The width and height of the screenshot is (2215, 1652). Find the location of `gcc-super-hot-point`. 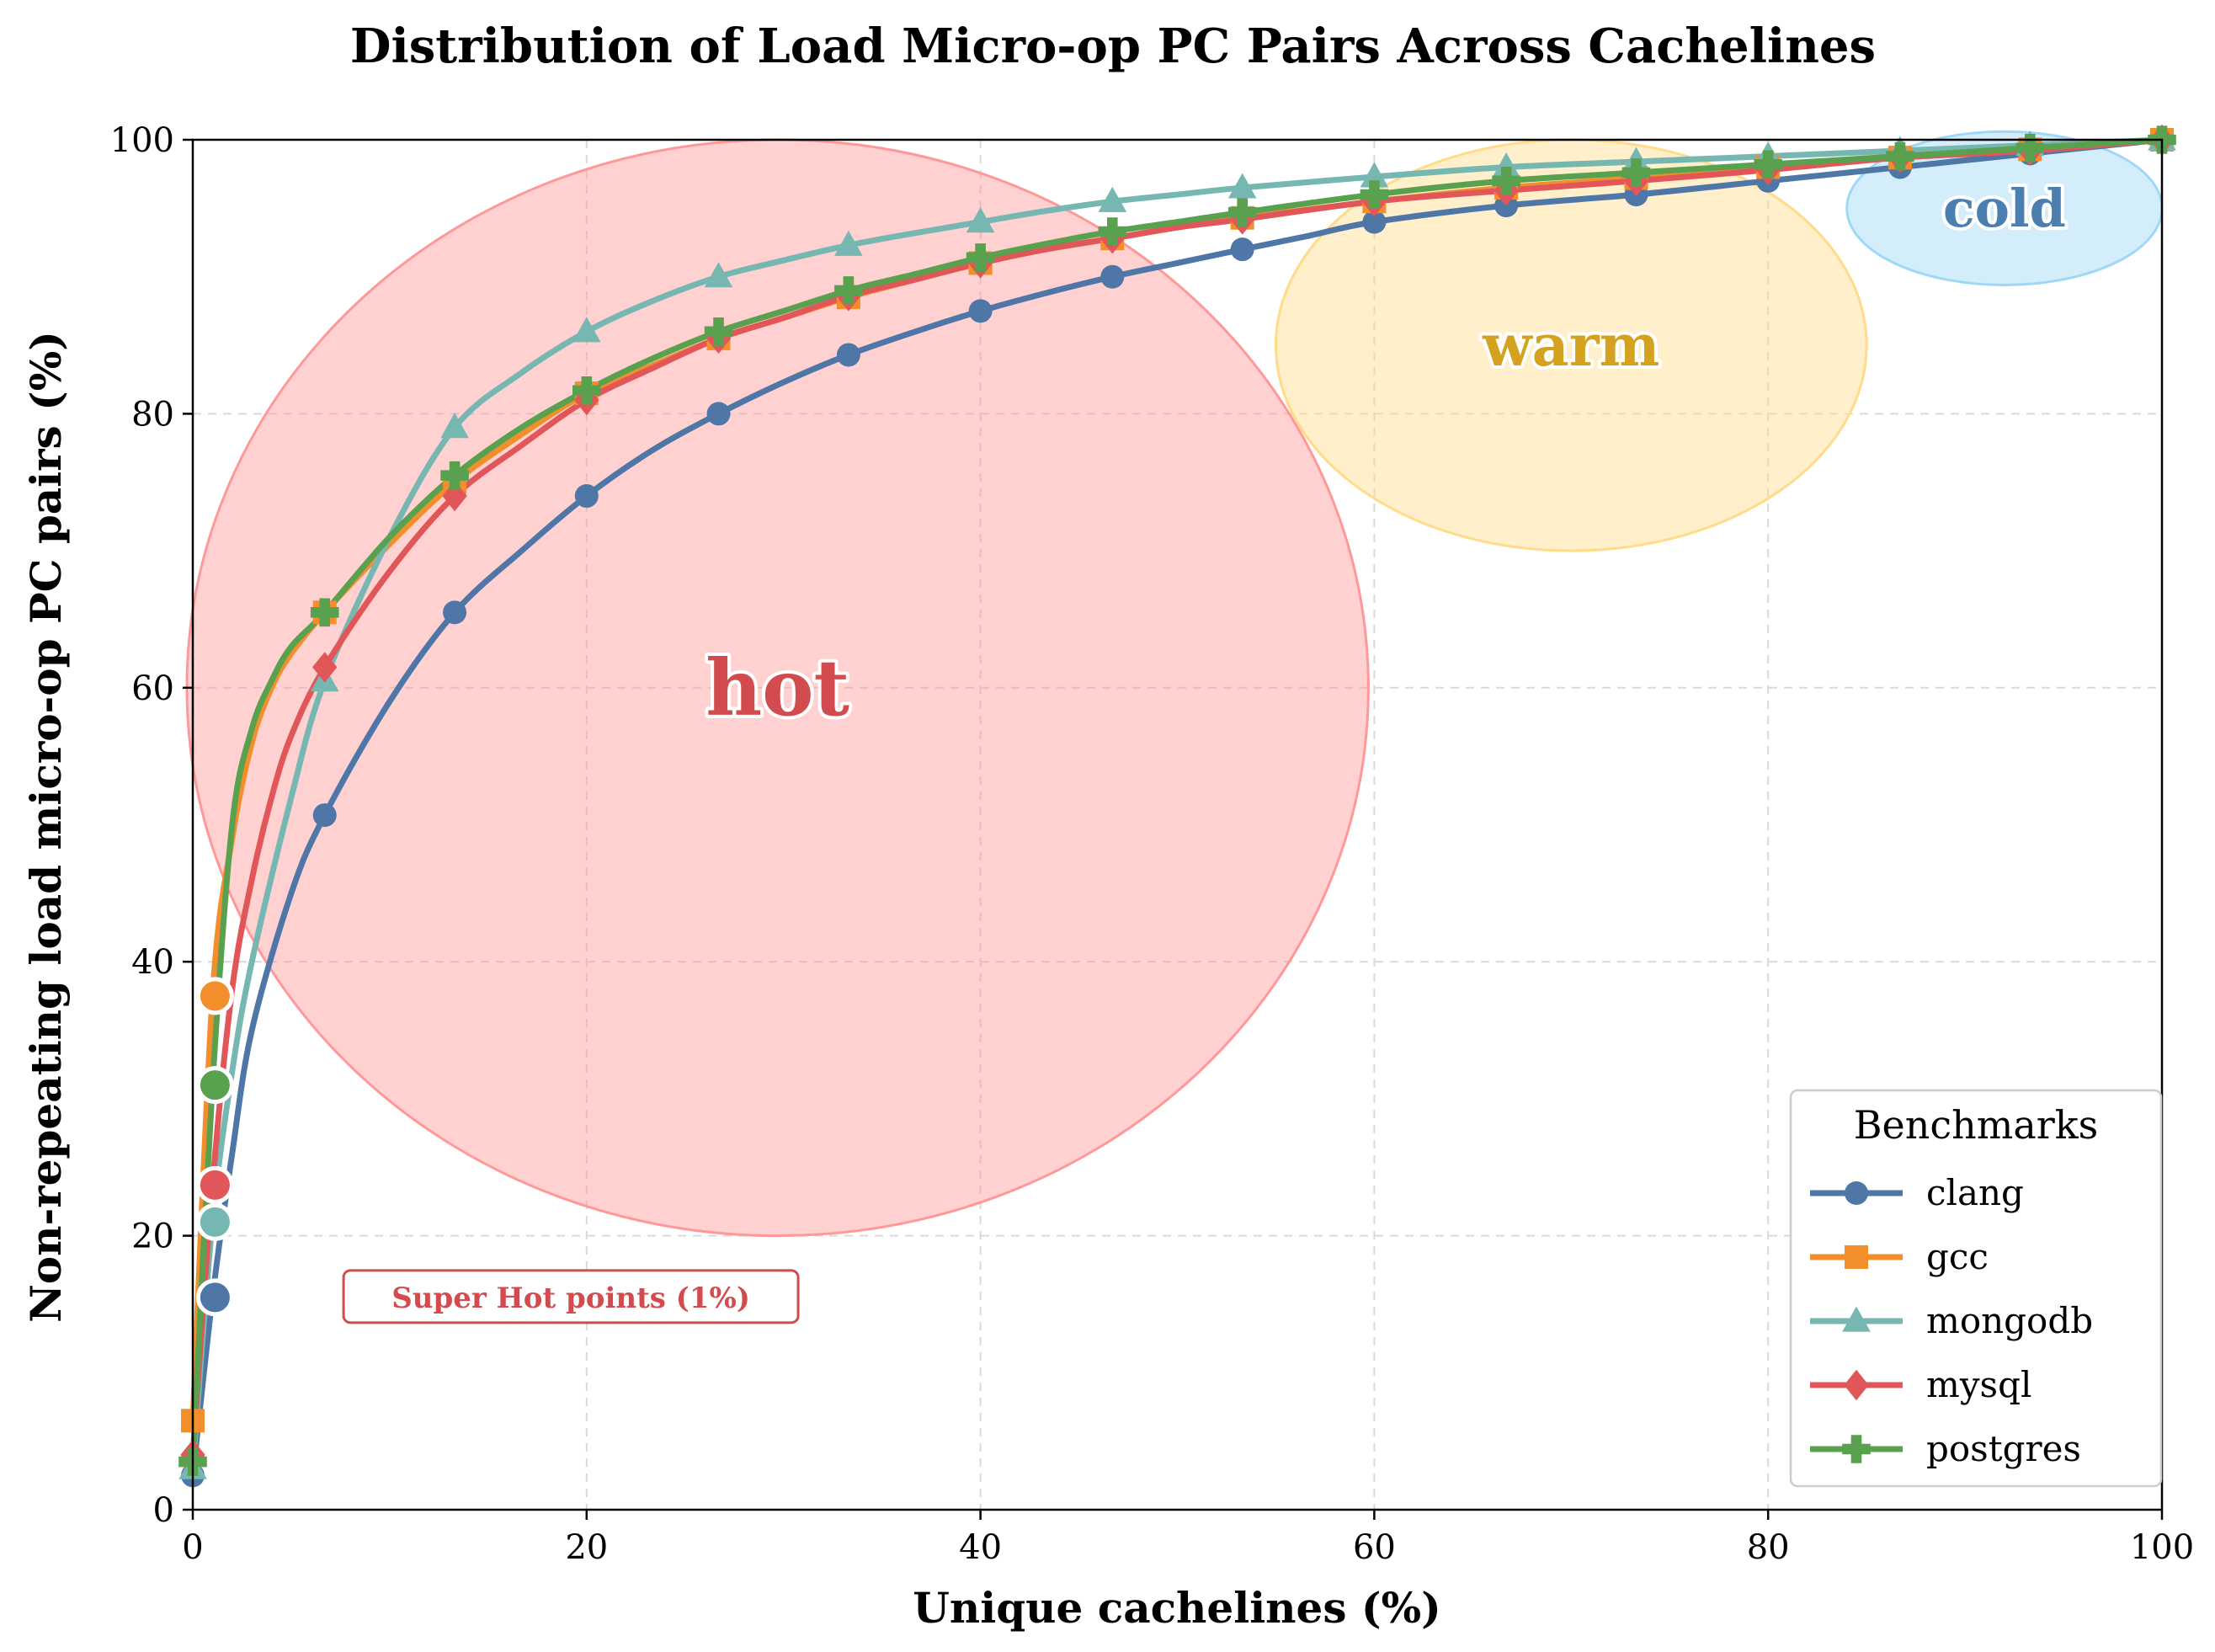

gcc-super-hot-point is located at coordinates (214, 996).